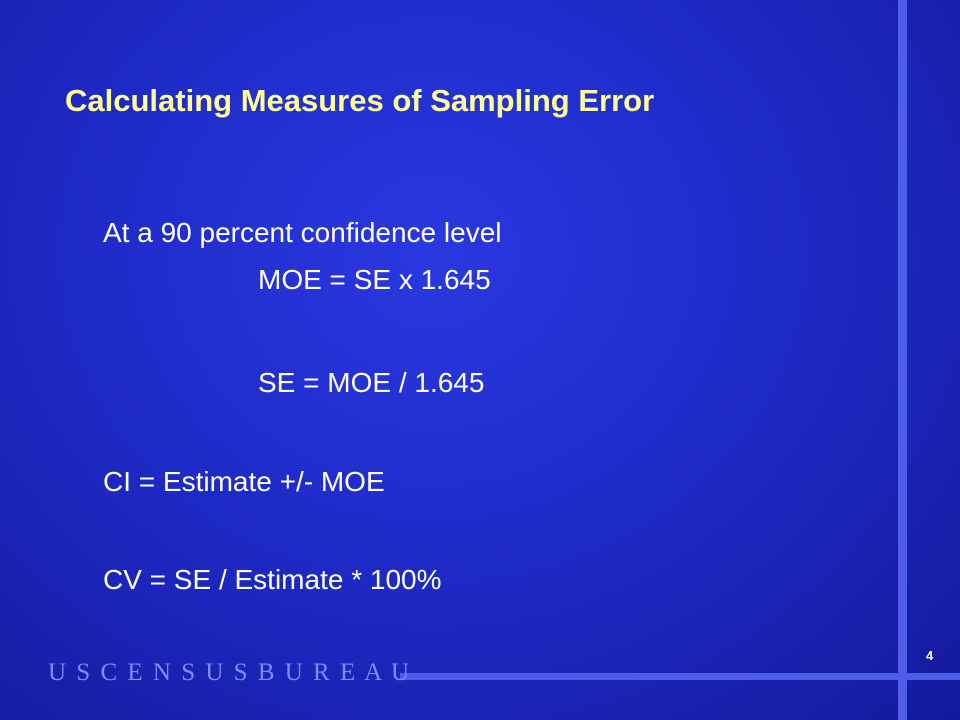 The image size is (960, 720). Describe the element at coordinates (272, 579) in the screenshot. I see `body-line: CV = SE / Estimate * 100%` at that location.